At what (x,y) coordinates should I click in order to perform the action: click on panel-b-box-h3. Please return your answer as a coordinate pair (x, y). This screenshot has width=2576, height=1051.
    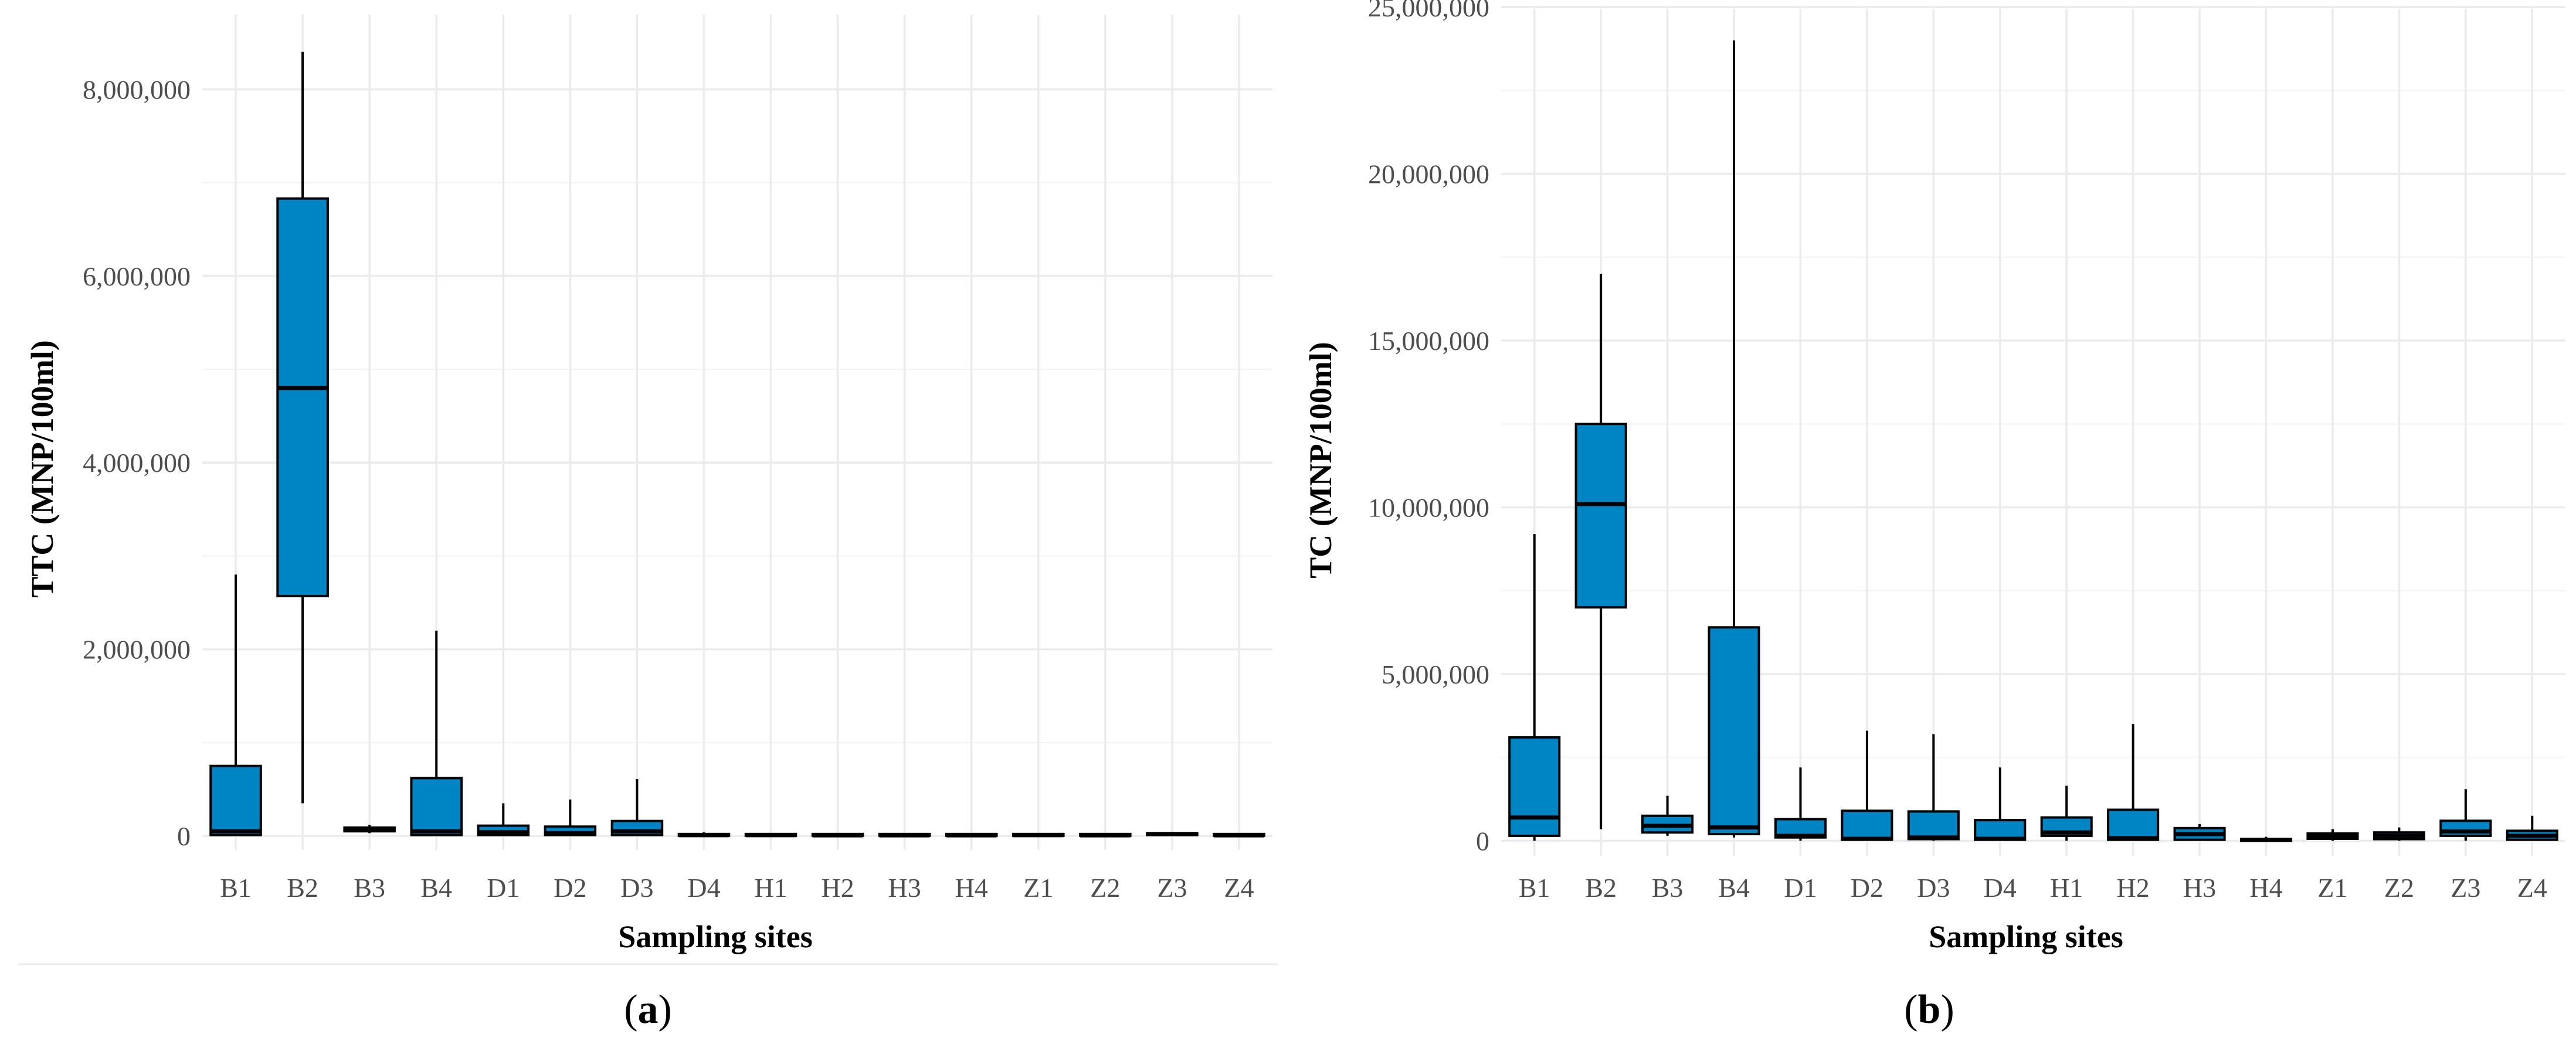
    Looking at the image, I should click on (2199, 832).